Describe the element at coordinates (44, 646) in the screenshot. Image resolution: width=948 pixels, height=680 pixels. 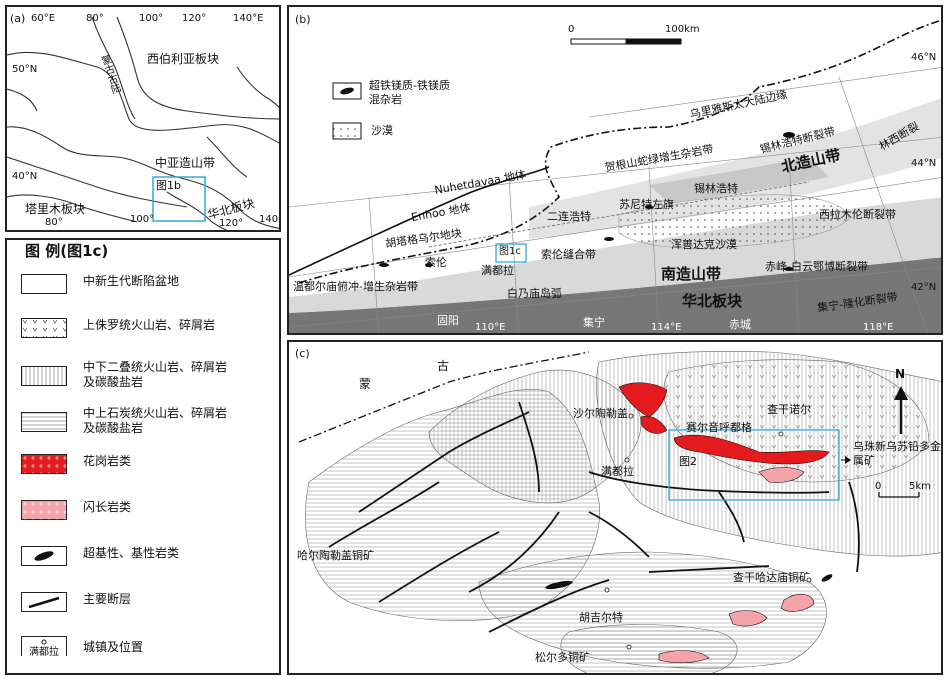
I see `legend-swatch-town` at that location.